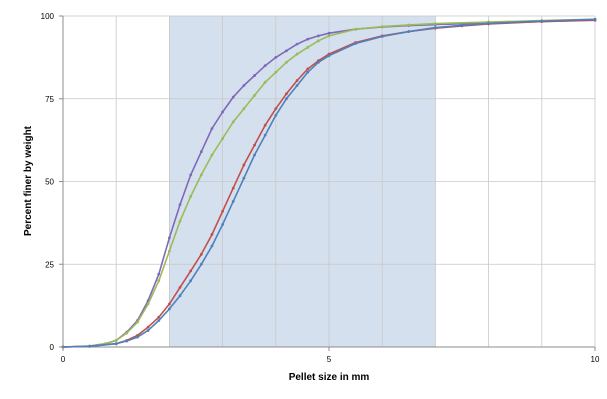 Image resolution: width=607 pixels, height=399 pixels. What do you see at coordinates (329, 359) in the screenshot?
I see `x-tick-label: 5` at bounding box center [329, 359].